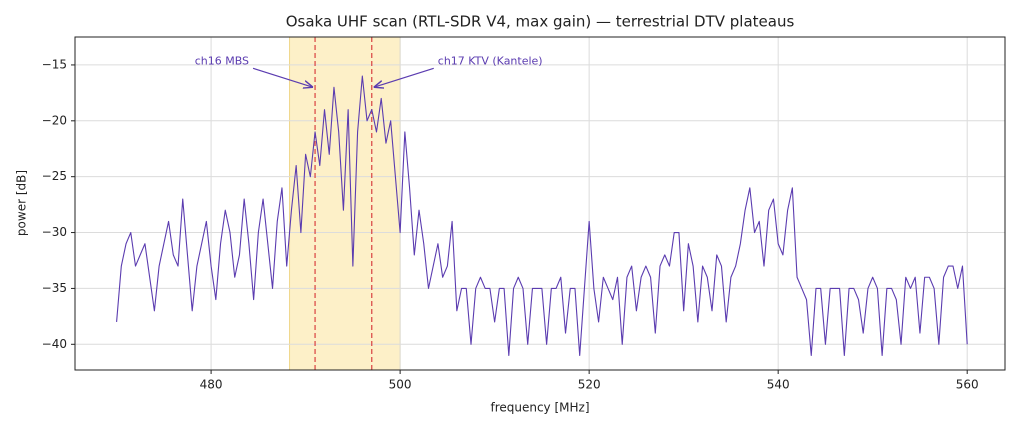 The image size is (1024, 430). Describe the element at coordinates (345, 203) in the screenshot. I see `highlight-span` at that location.